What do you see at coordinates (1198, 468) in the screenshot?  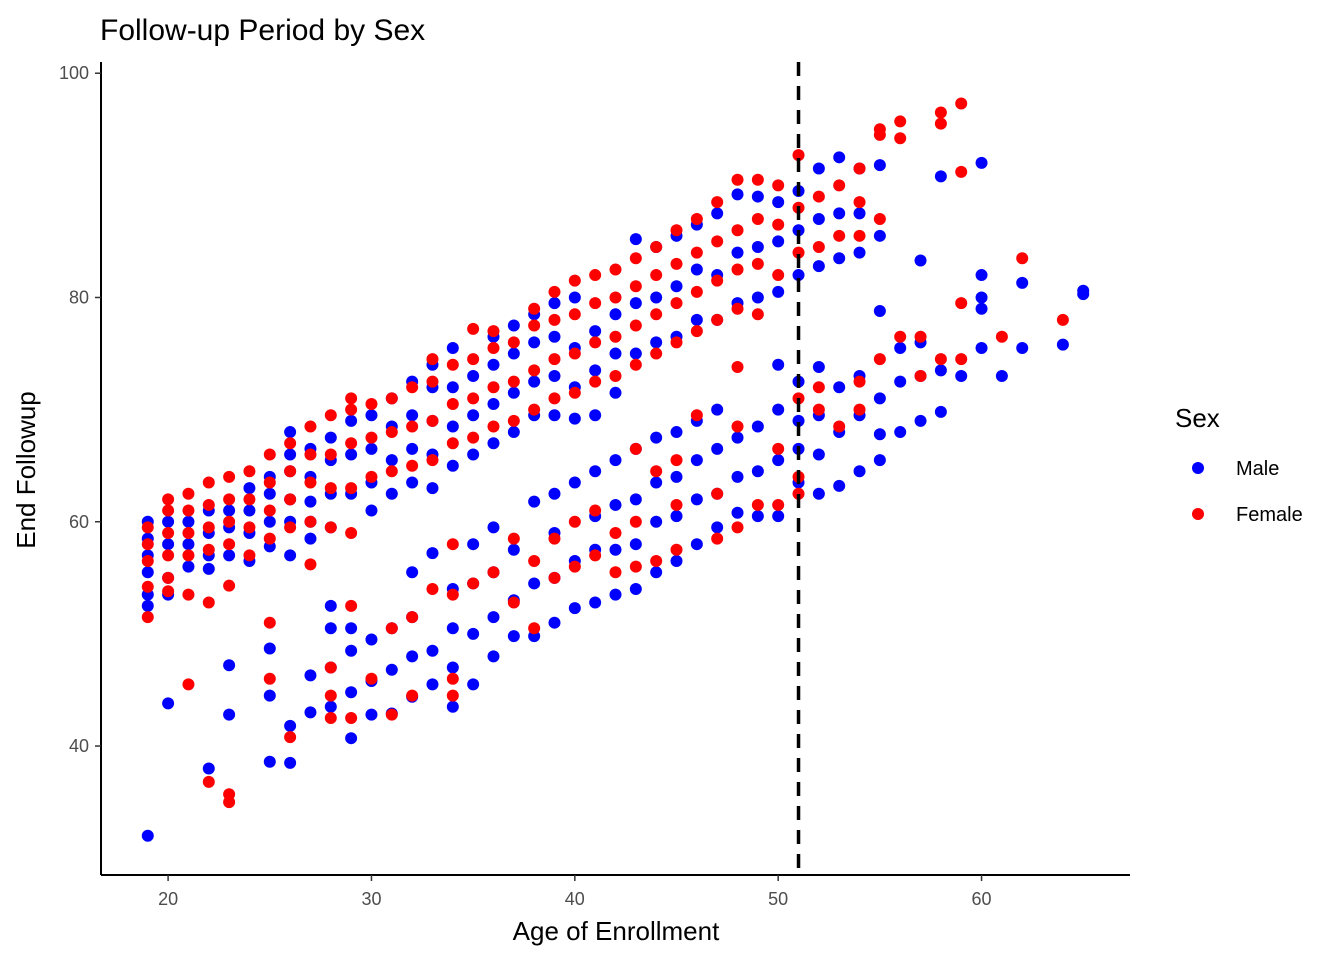 I see `legend-key-male` at bounding box center [1198, 468].